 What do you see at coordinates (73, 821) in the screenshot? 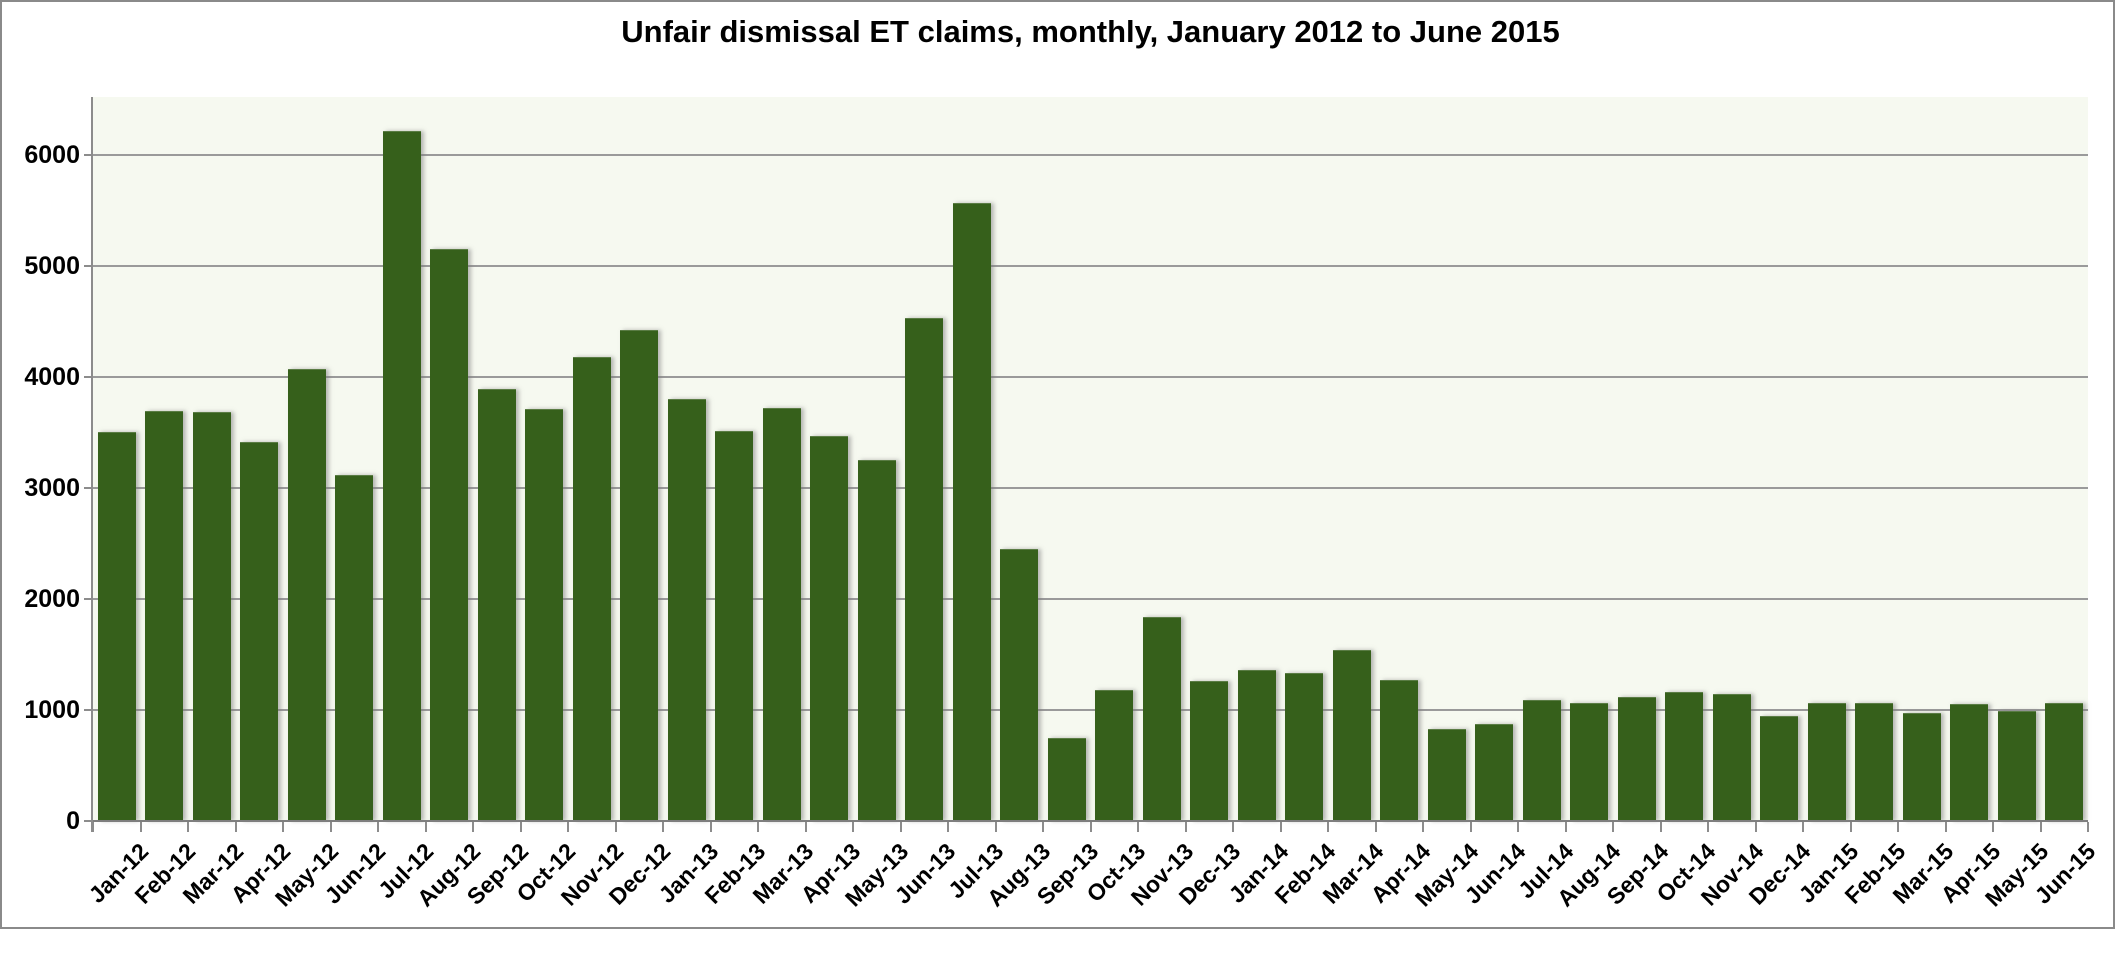
I see `y-axis-label-0: 0` at bounding box center [73, 821].